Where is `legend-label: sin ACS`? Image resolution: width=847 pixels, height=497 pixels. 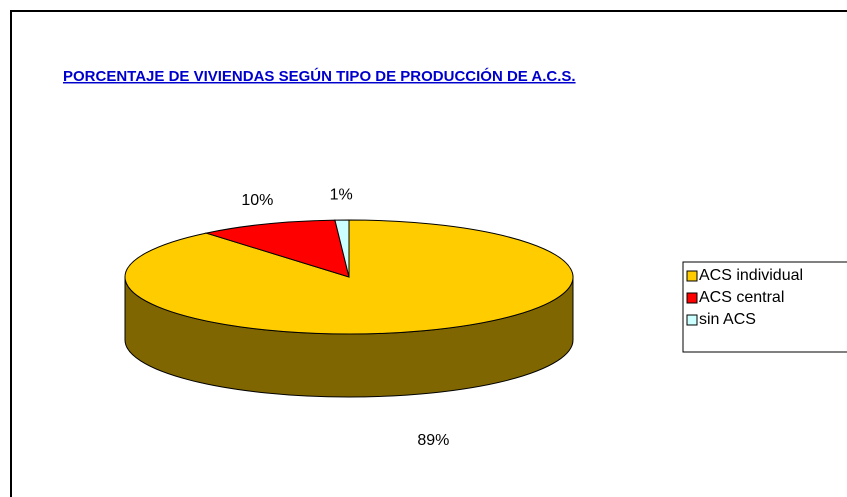
legend-label: sin ACS is located at coordinates (727, 319).